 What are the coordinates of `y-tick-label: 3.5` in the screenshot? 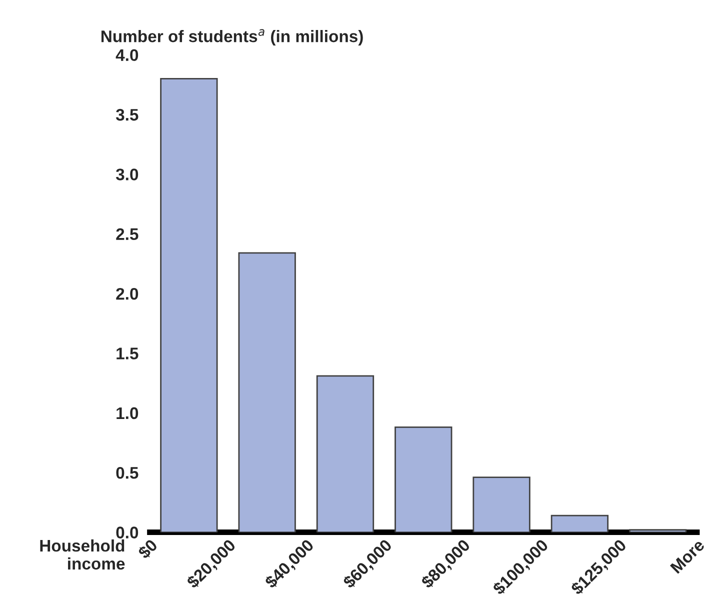 It's located at (127, 114).